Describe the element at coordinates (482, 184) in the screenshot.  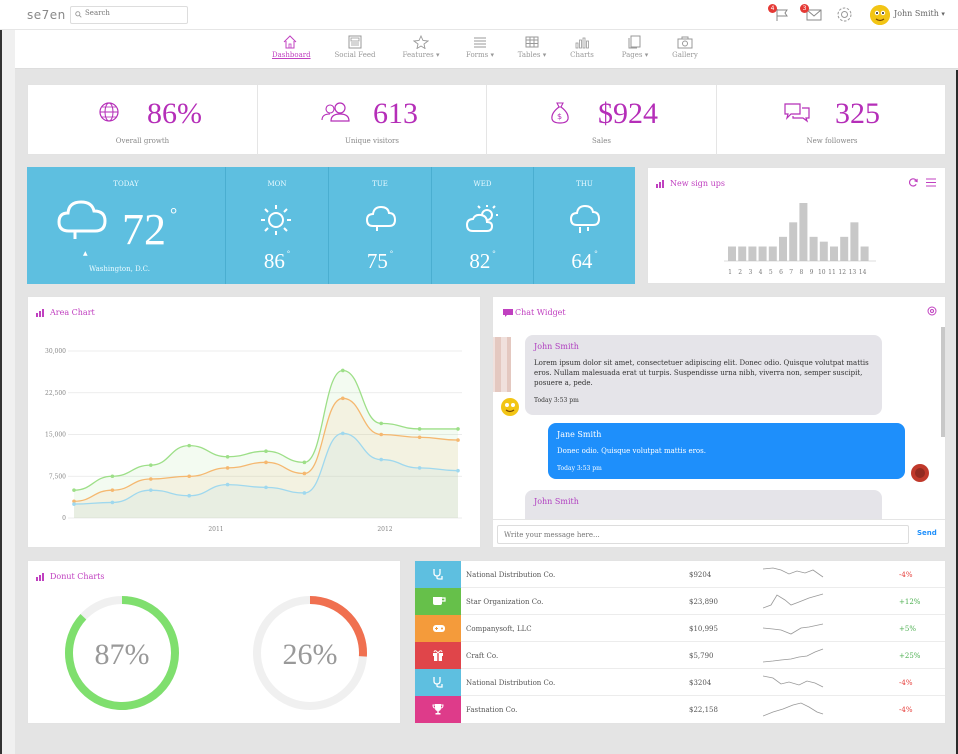
I see `weather-day-label: WED` at that location.